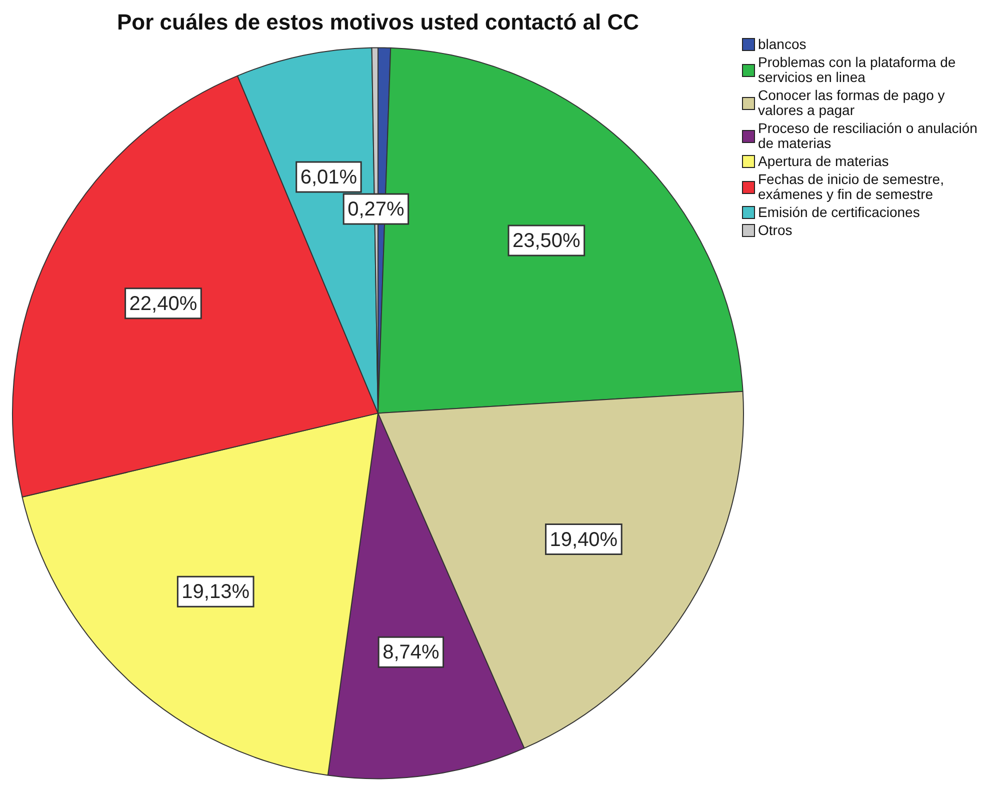 The width and height of the screenshot is (985, 798). What do you see at coordinates (852, 102) in the screenshot?
I see `legend-label: Conocer las formas de pago y valores a pagar` at bounding box center [852, 102].